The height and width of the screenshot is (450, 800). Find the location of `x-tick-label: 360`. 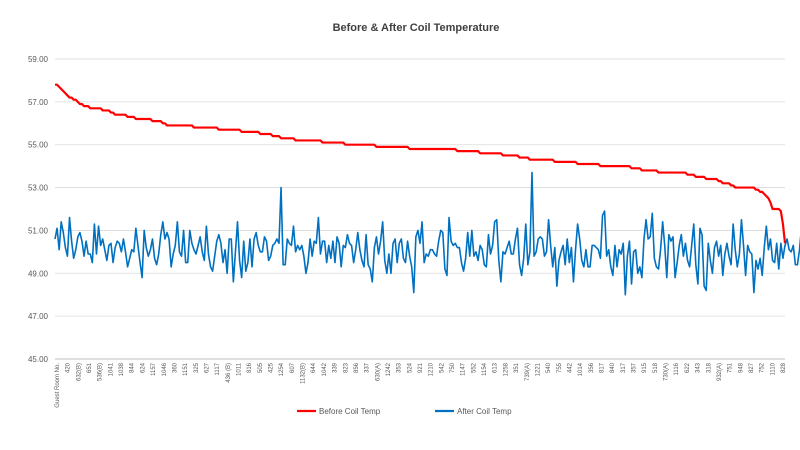

x-tick-label: 360 is located at coordinates (175, 367).